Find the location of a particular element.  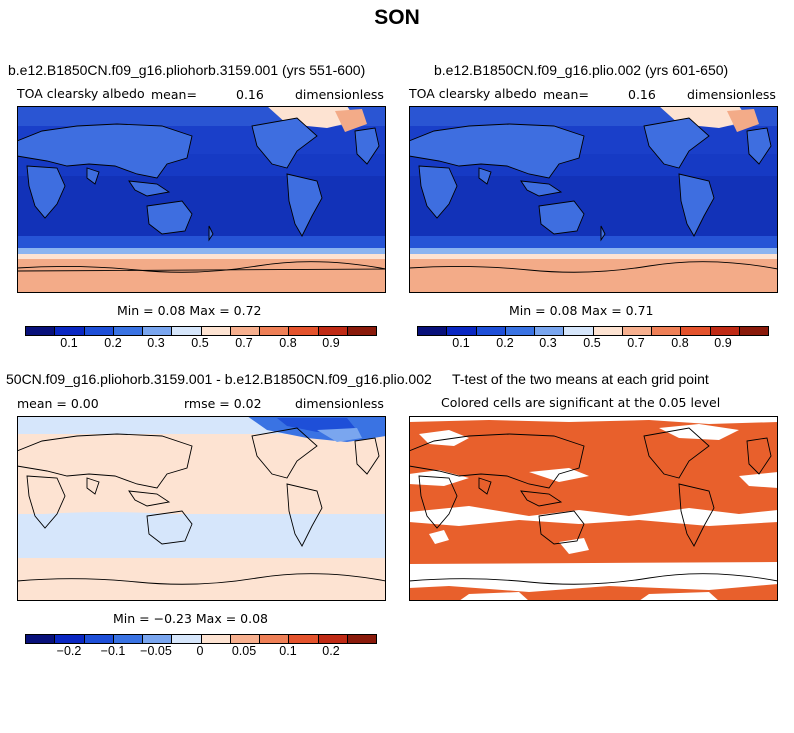

panel1-colorbar is located at coordinates (201, 331).